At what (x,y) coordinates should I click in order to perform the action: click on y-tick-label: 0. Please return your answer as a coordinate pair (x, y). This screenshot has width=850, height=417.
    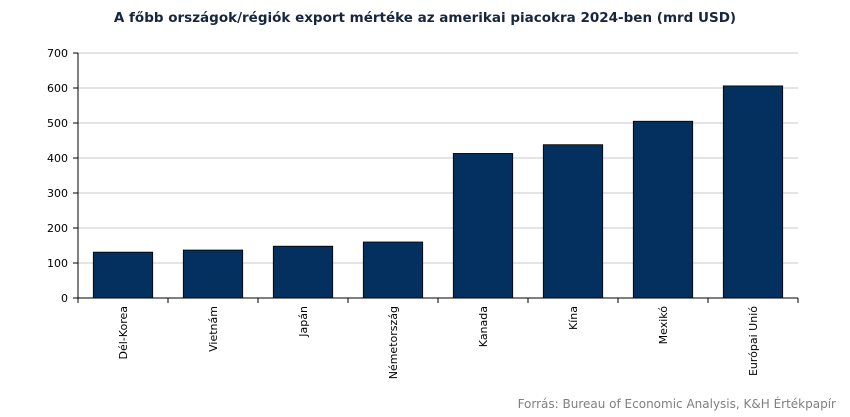
    Looking at the image, I should click on (64, 298).